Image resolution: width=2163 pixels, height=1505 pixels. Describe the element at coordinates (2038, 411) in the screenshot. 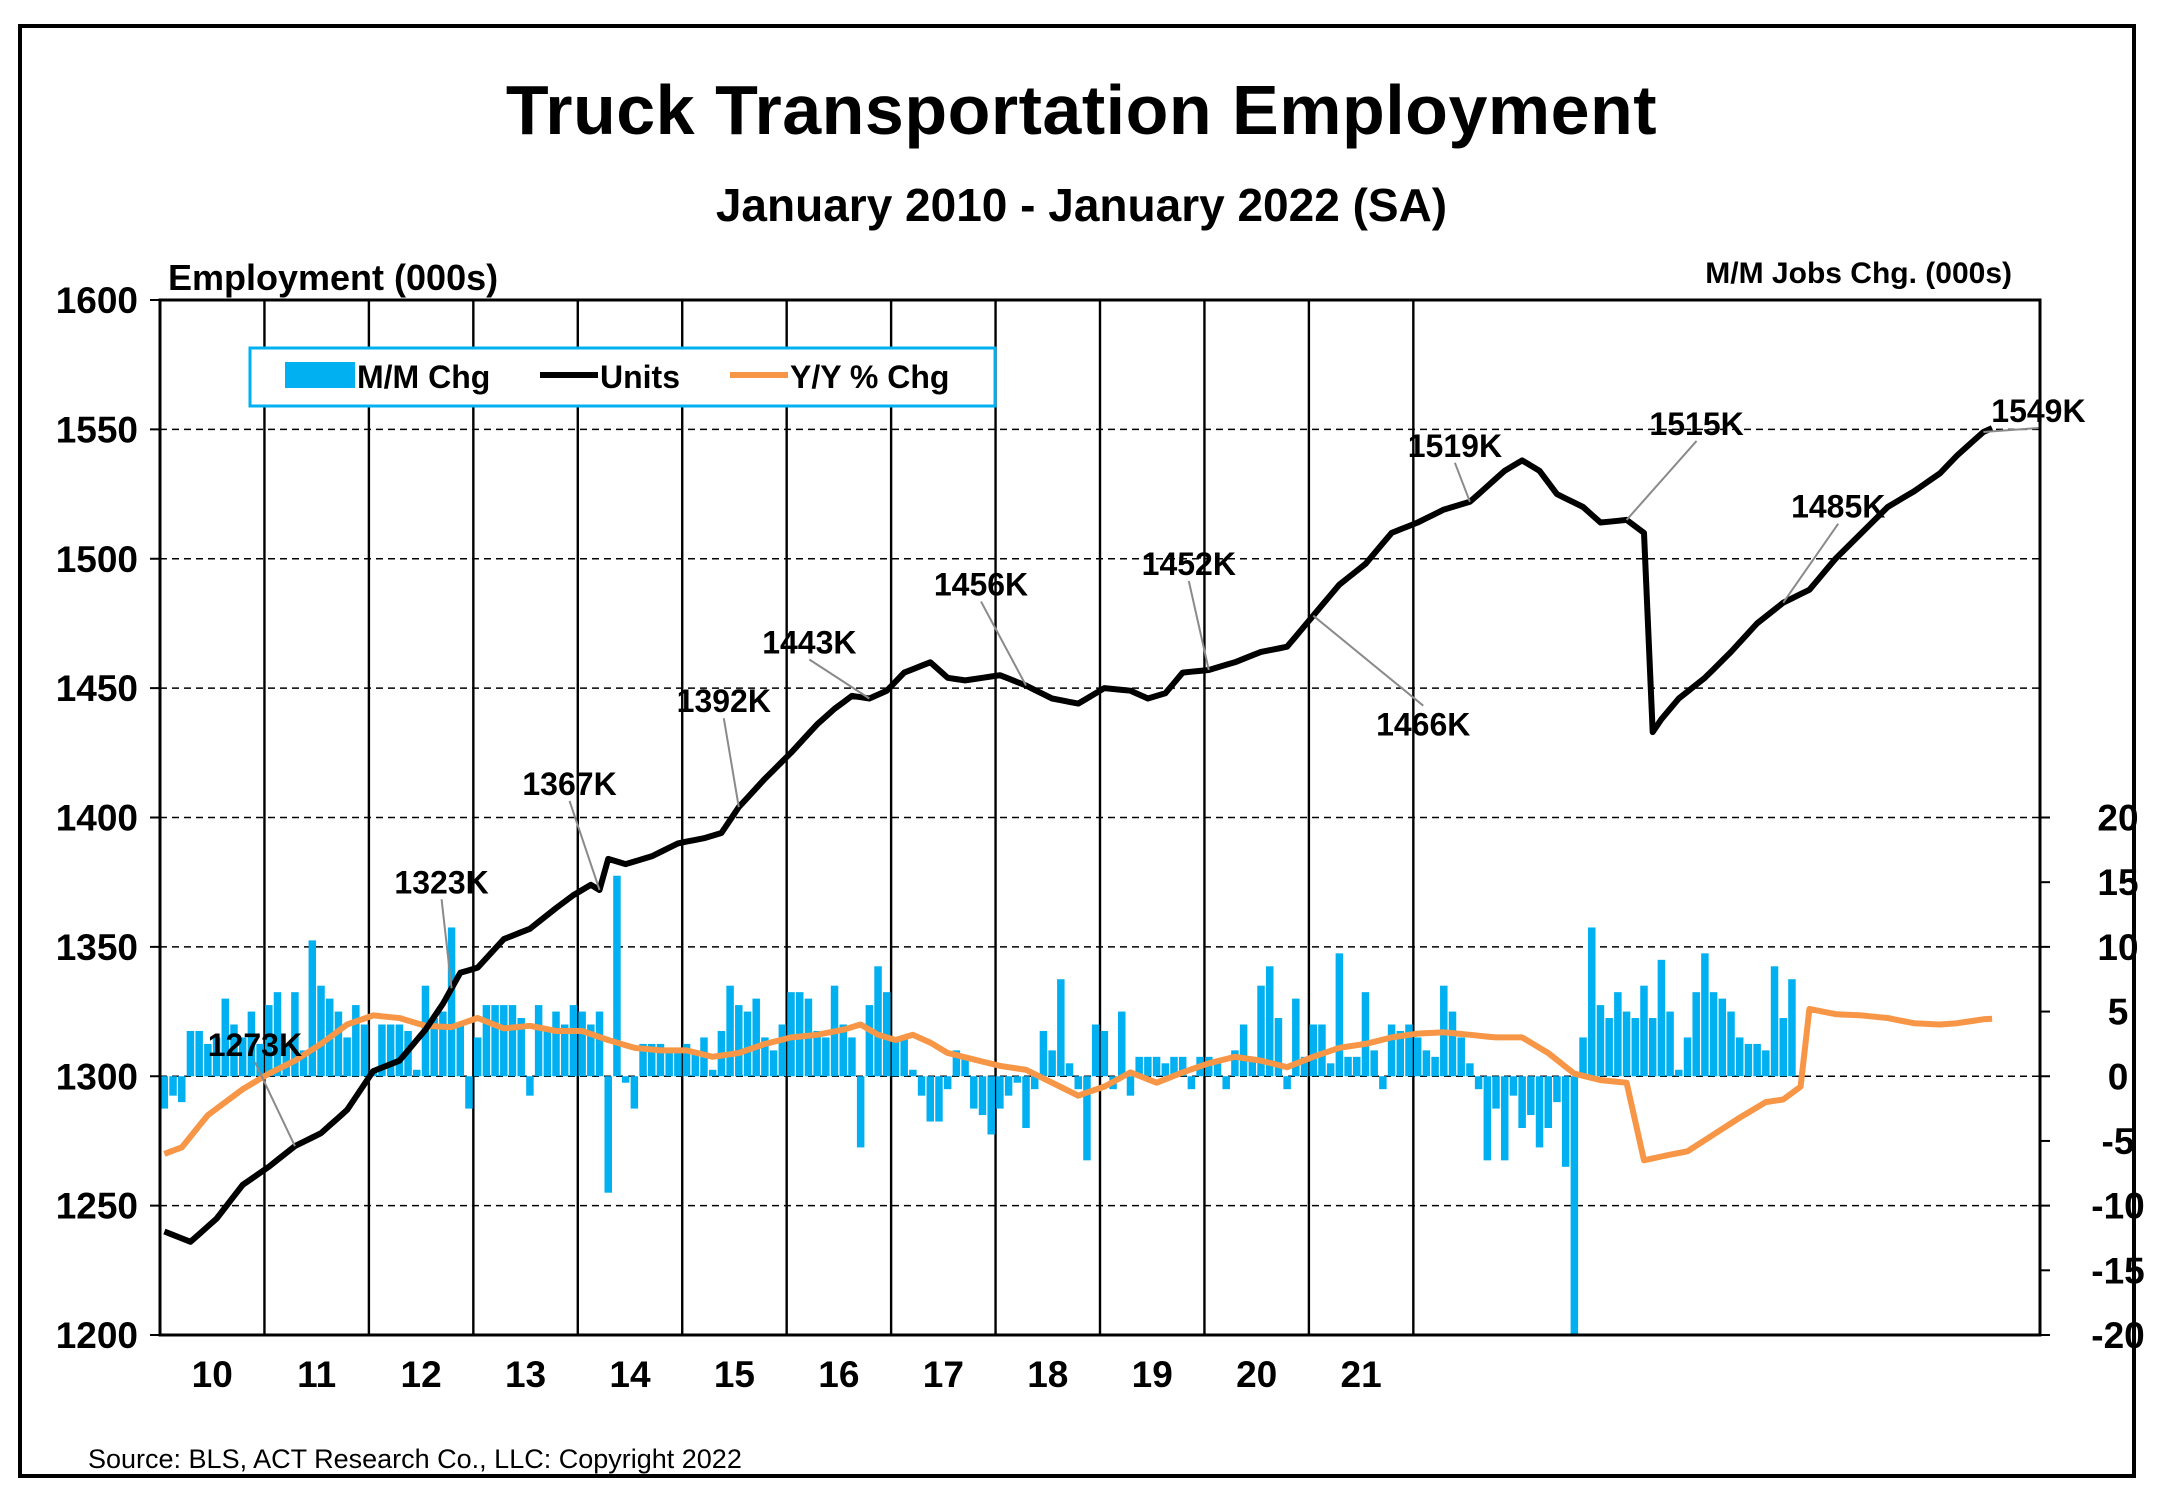

I see `point-label: 1549K` at that location.